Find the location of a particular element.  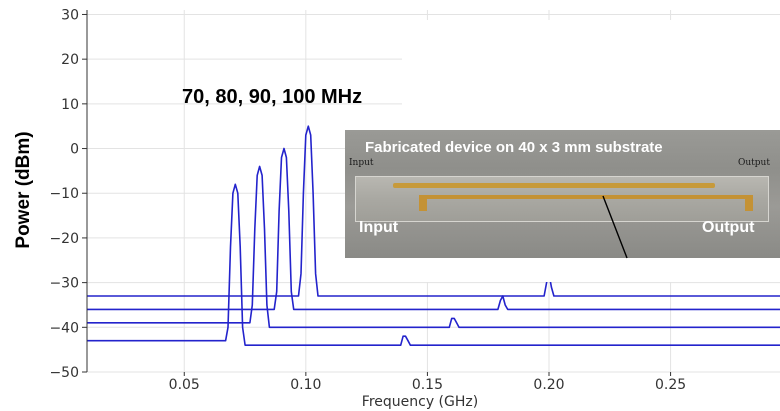

y-tick-label: −40 is located at coordinates (64, 328).